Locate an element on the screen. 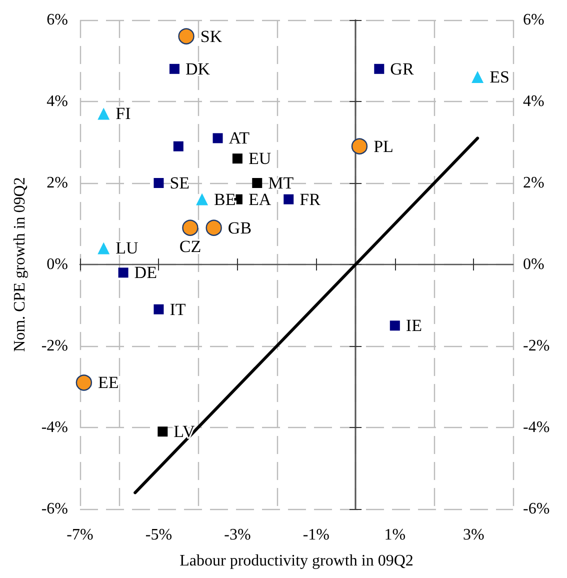 The height and width of the screenshot is (578, 567). y-tick-label: -6% is located at coordinates (54, 509).